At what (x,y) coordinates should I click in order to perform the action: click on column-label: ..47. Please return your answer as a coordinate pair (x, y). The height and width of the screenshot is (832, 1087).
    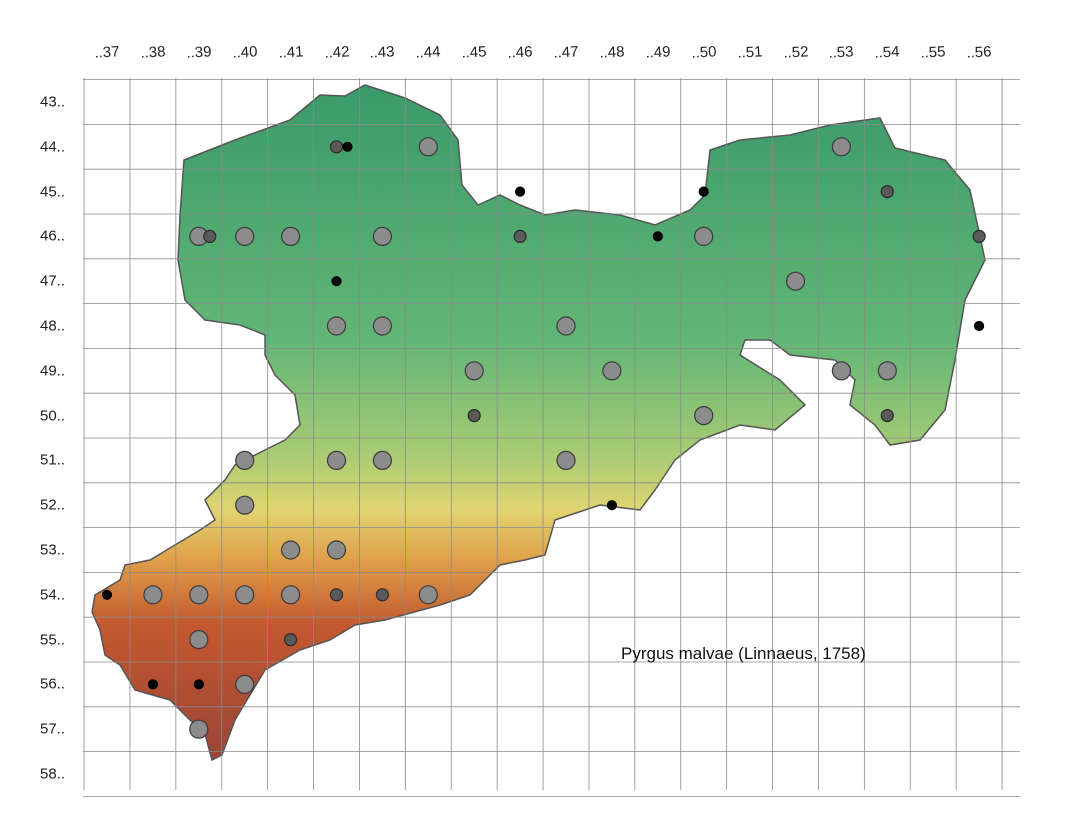
    Looking at the image, I should click on (566, 52).